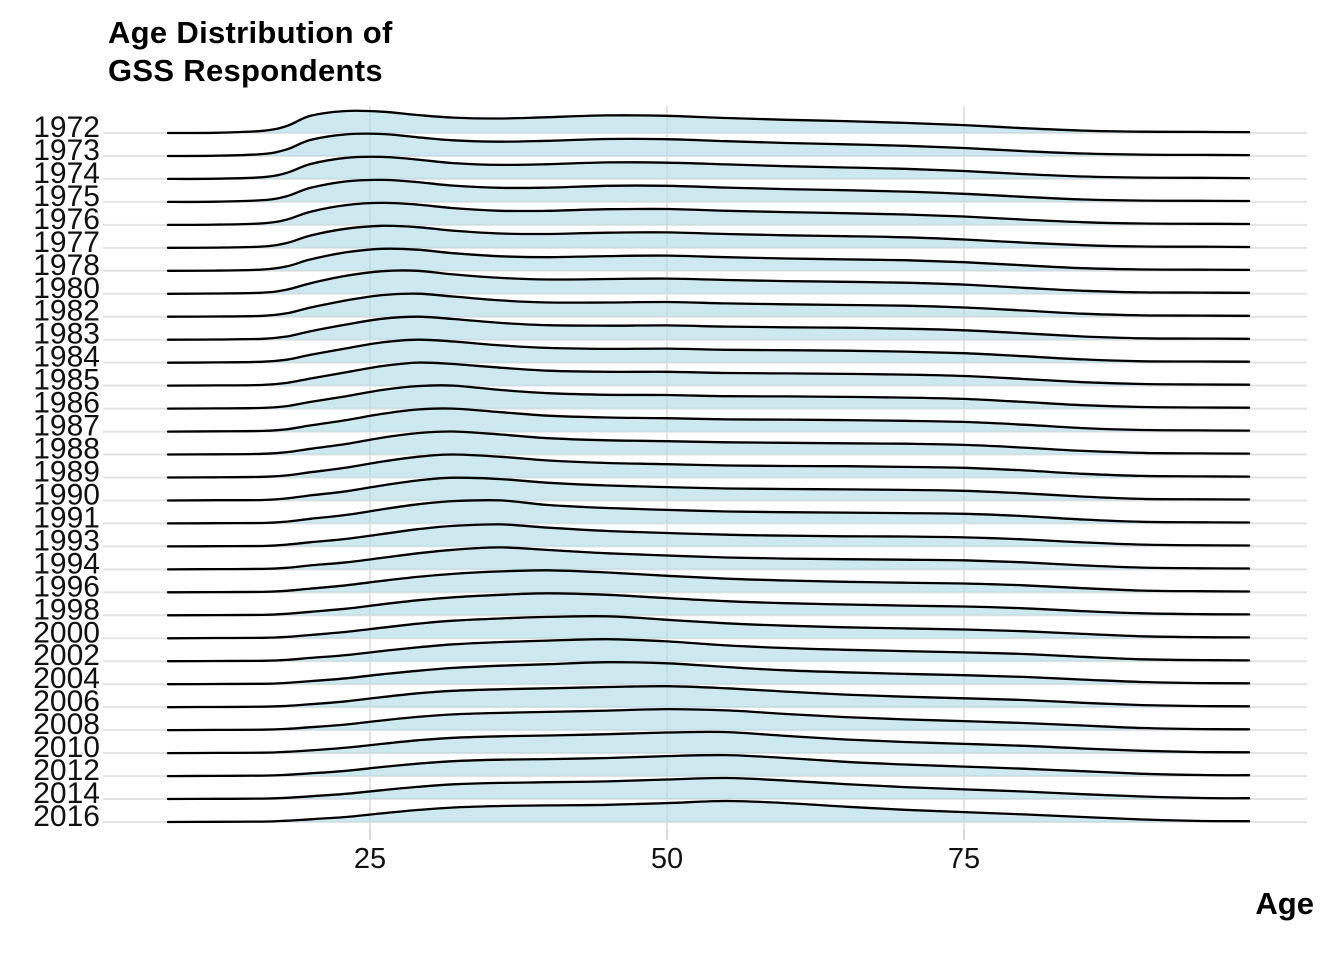 The height and width of the screenshot is (960, 1344). I want to click on y-axis-label-1996: 1996, so click(66, 586).